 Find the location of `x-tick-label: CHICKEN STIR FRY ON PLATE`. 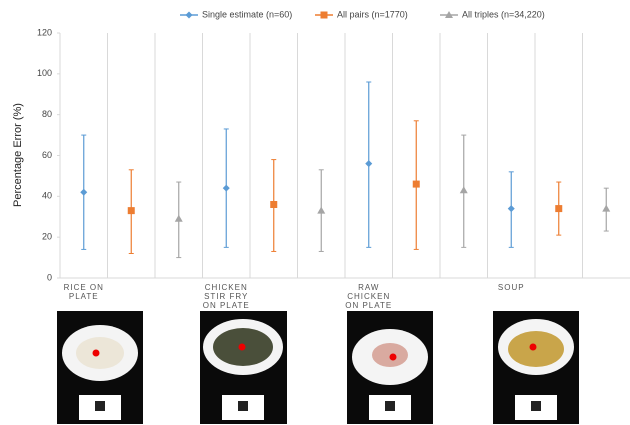

x-tick-label: CHICKEN STIR FRY ON PLATE is located at coordinates (226, 296).